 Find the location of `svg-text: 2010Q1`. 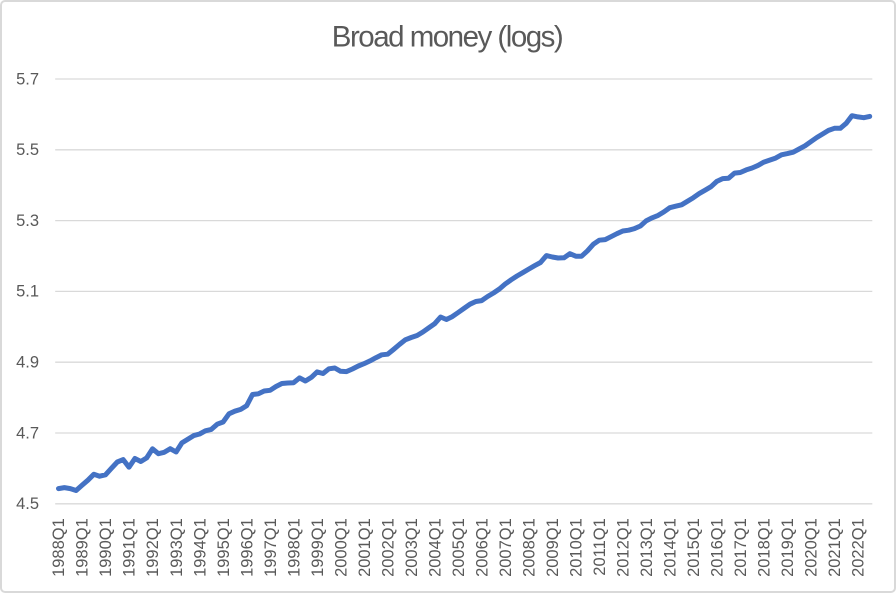

svg-text: 2010Q1 is located at coordinates (577, 547).